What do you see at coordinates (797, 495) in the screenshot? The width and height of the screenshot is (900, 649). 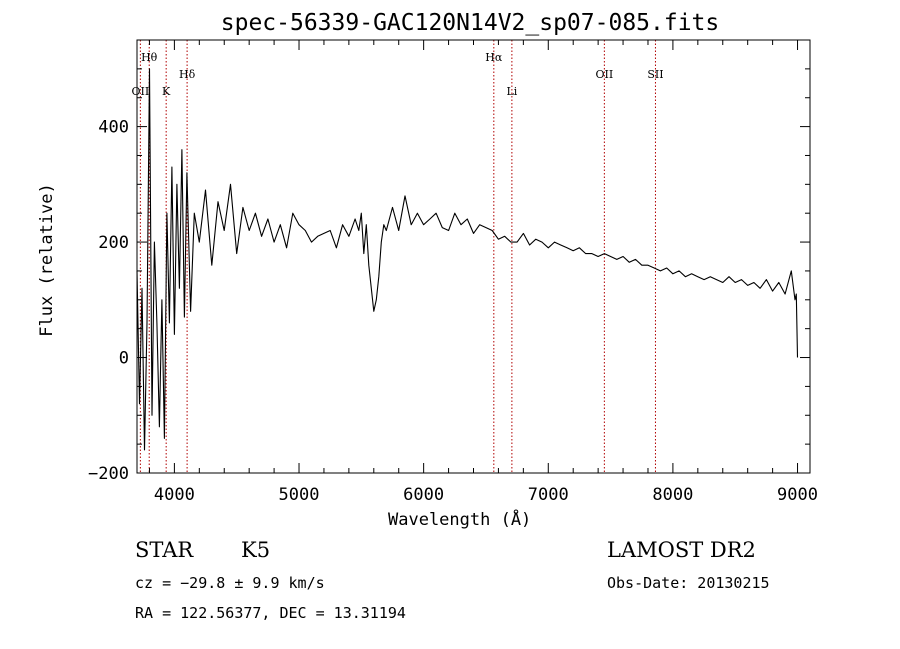 I see `x-tick-label-9000: 9000` at bounding box center [797, 495].